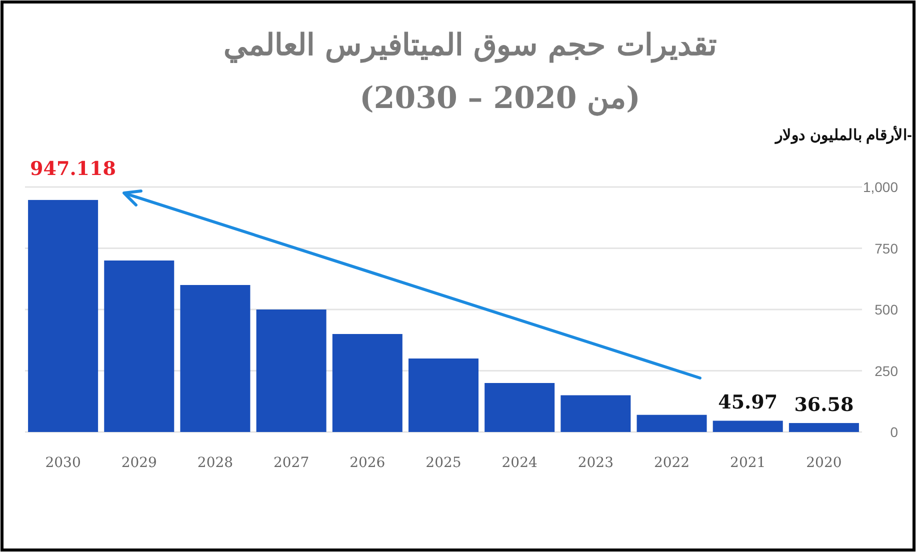  What do you see at coordinates (748, 403) in the screenshot?
I see `data-label: 45.97` at bounding box center [748, 403].